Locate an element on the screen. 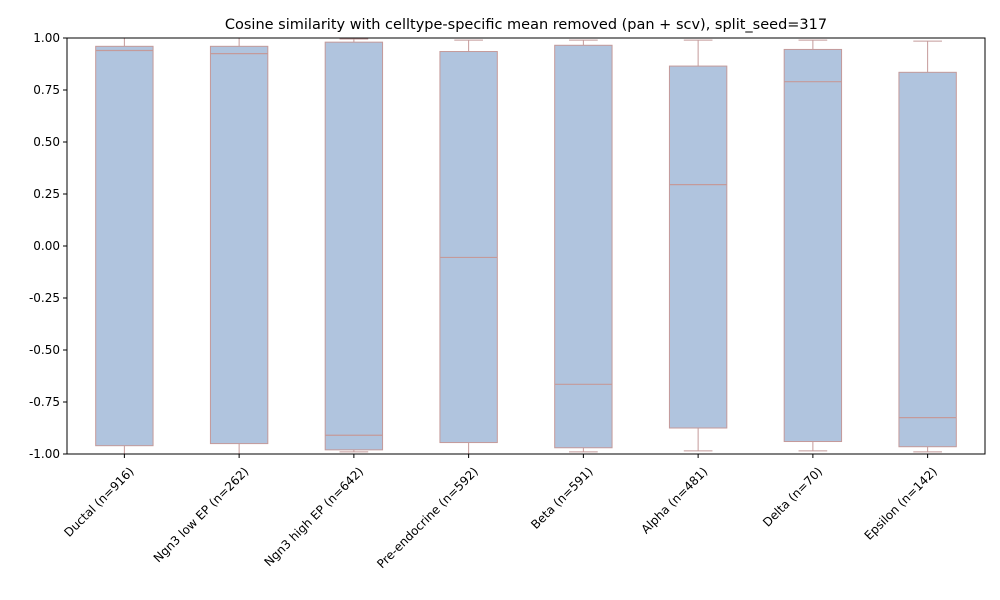 The image size is (1000, 600). x-tick-label: Epsilon (n=142) is located at coordinates (901, 503).